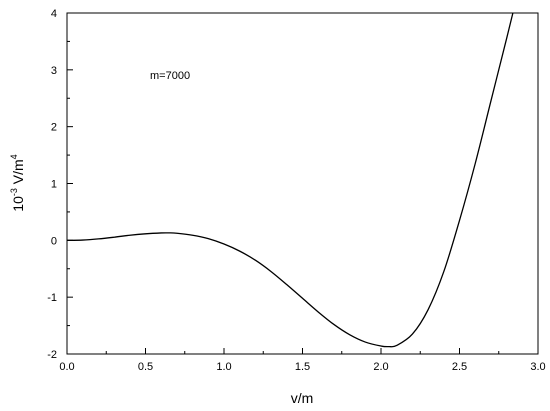  Describe the element at coordinates (302, 398) in the screenshot. I see `x-axis-title: v/m` at that location.